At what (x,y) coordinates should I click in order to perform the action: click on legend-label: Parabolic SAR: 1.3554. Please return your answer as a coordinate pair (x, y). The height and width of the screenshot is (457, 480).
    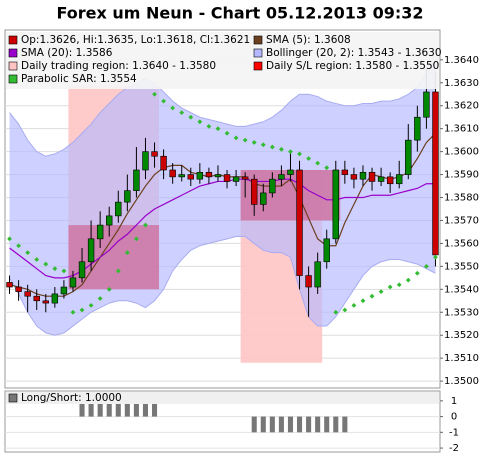
    Looking at the image, I should click on (79, 79).